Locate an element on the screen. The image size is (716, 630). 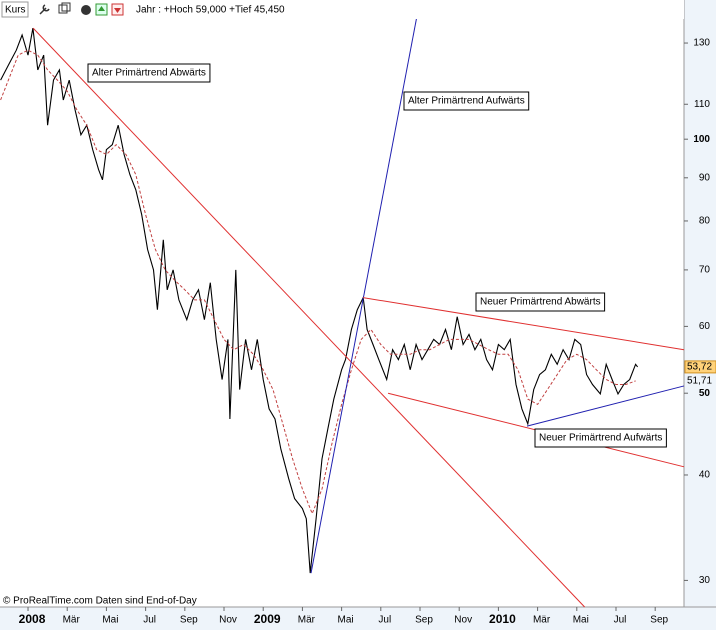
annotation-text: Alter Primärtrend Abwärts is located at coordinates (149, 73).